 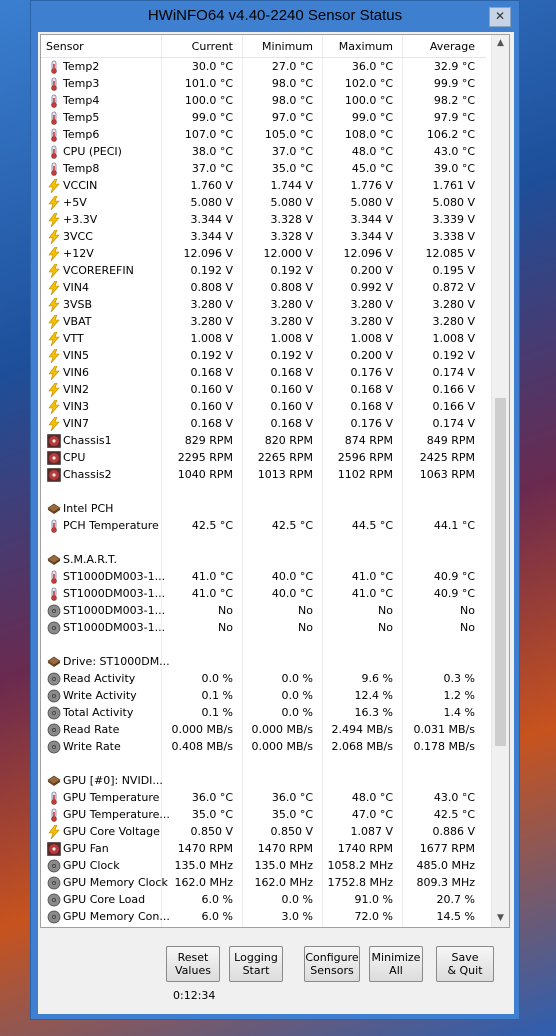 I want to click on table-row: VTT 1.008 V 1.008 V 1.008 V 1.008 V, so click(x=263, y=338).